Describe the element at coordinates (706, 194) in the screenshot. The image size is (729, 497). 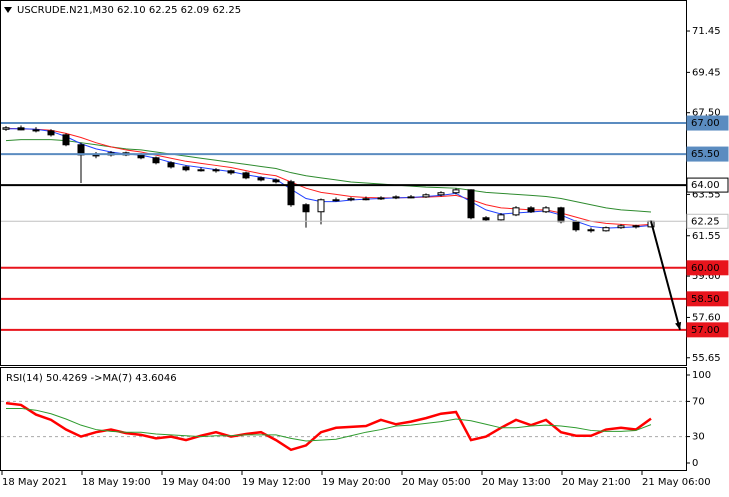
I see `y-tick-label: 63.55` at that location.